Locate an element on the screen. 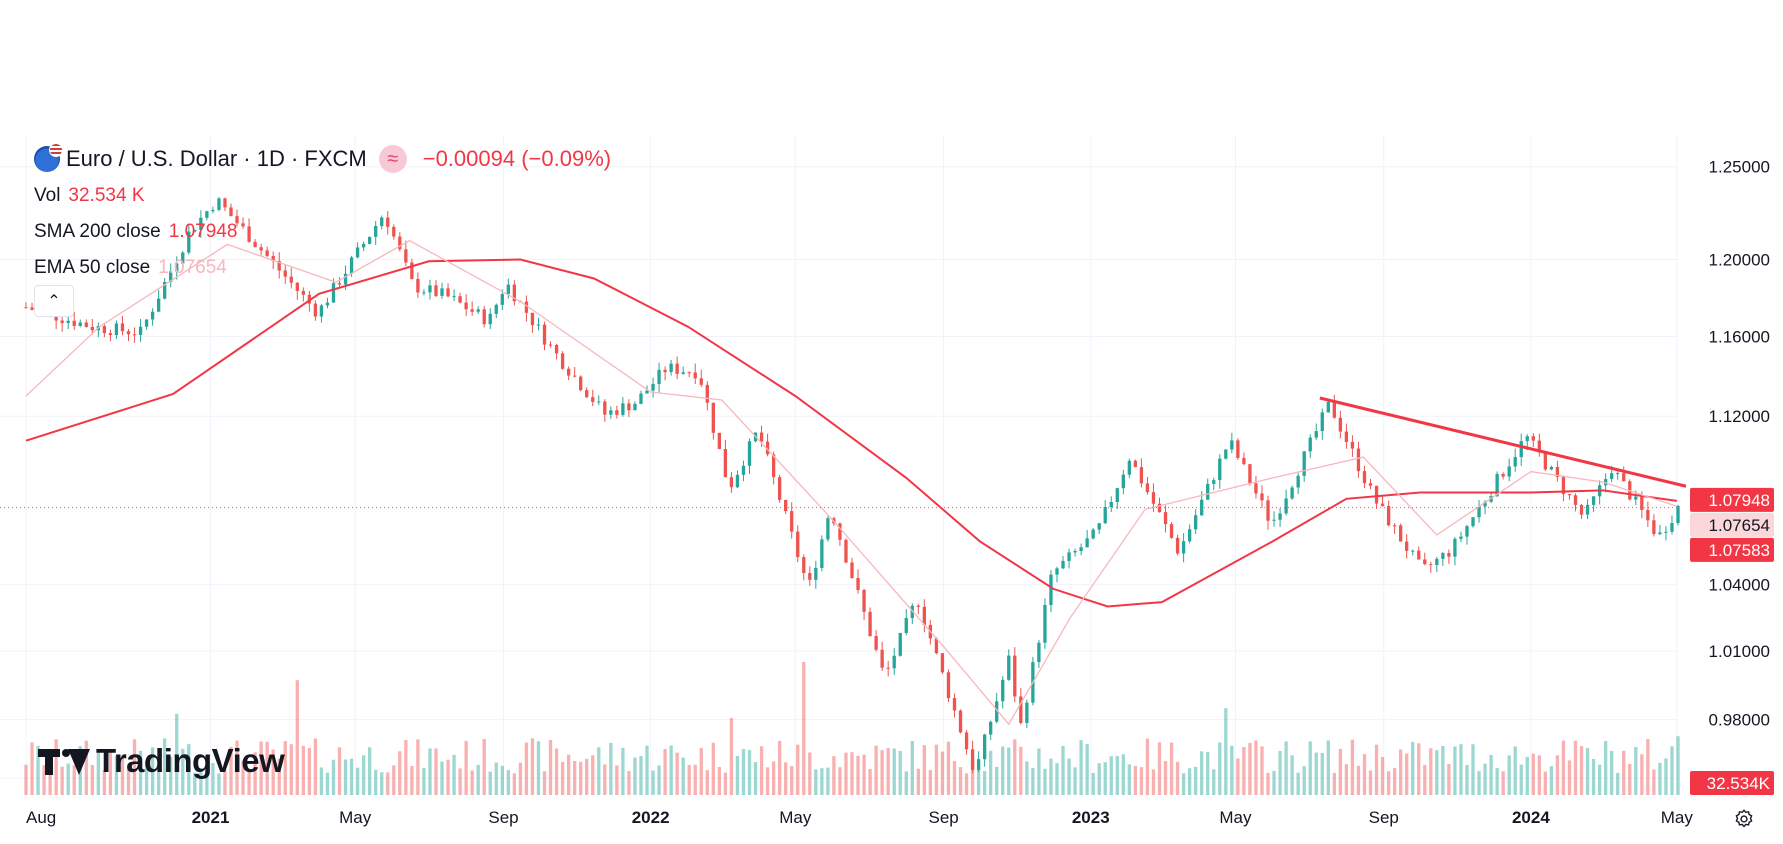  trendline is located at coordinates (1503, 442).